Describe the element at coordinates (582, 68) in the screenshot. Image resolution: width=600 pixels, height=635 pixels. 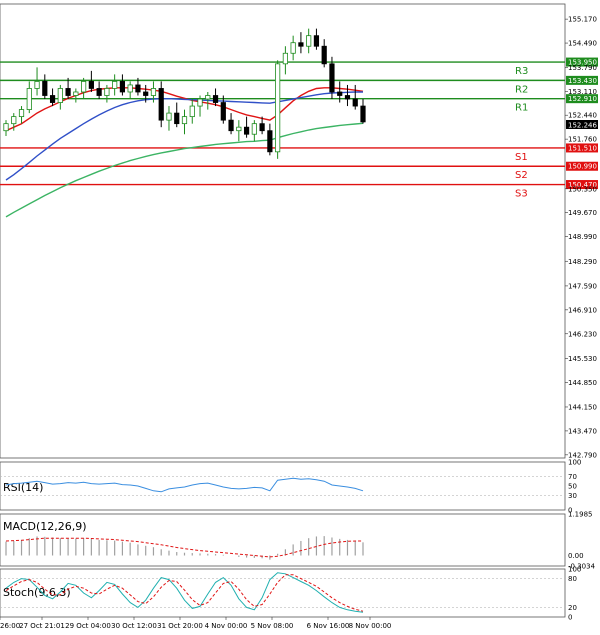
I see `price-tick-label: 153.790` at that location.